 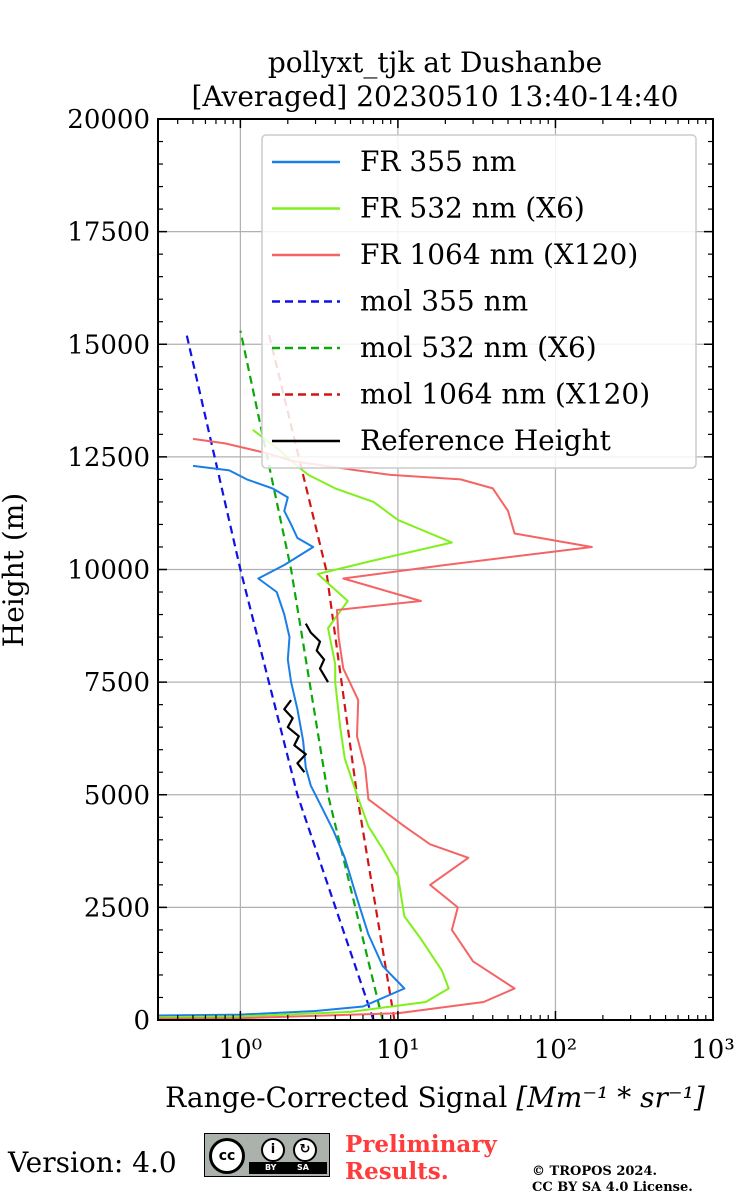 What do you see at coordinates (610, 1097) in the screenshot?
I see `x-axis-label-unit: [Mm⁻¹ * sr⁻¹]` at bounding box center [610, 1097].